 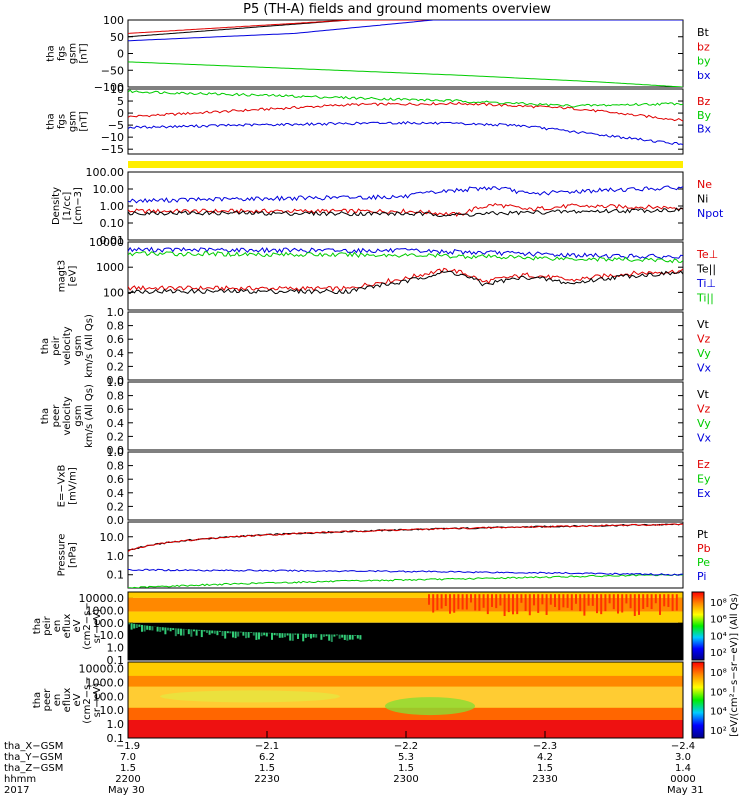 What do you see at coordinates (128, 757) in the screenshot?
I see `x-tick-label: 7.0` at bounding box center [128, 757].